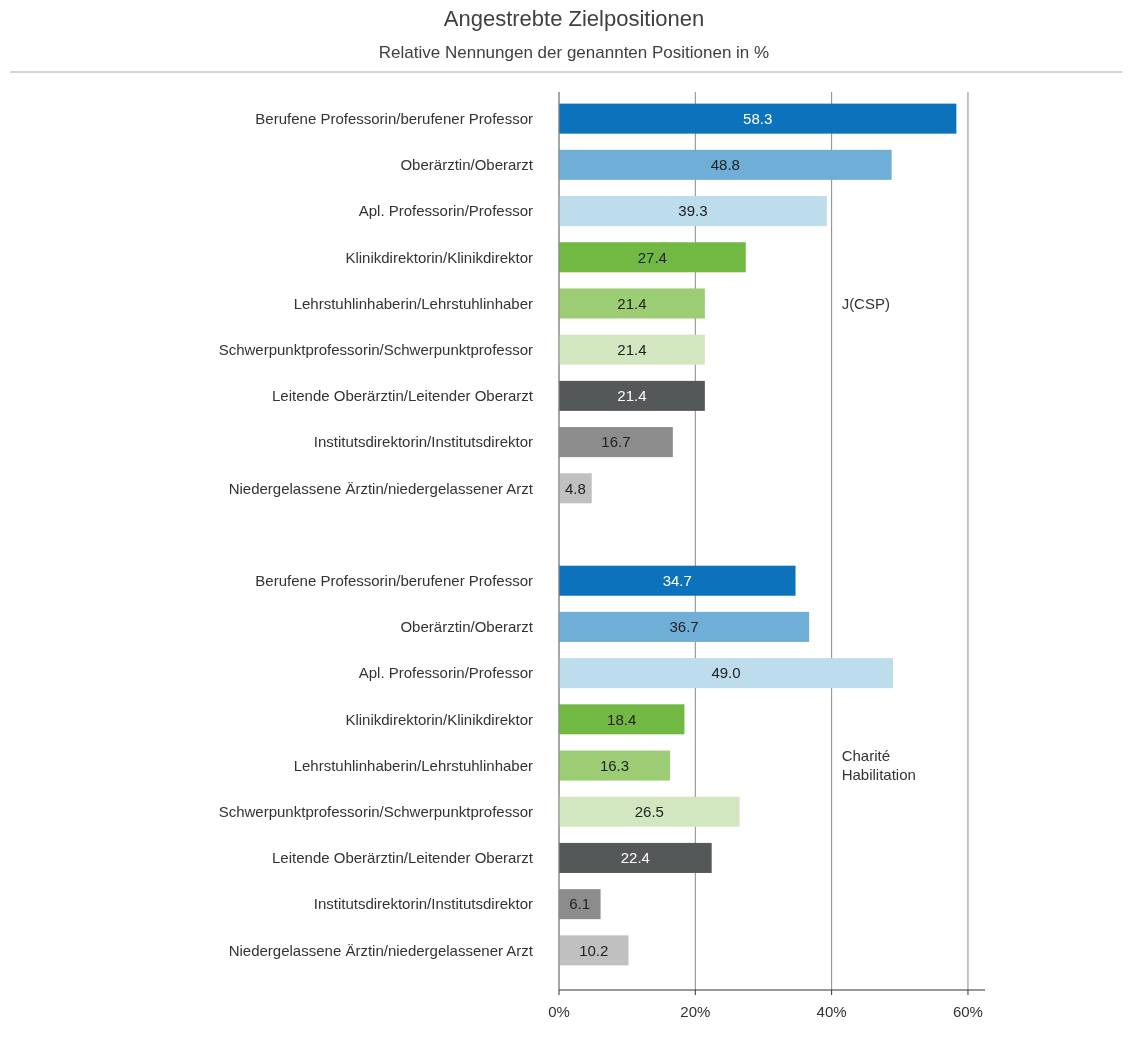 This screenshot has width=1140, height=1042. What do you see at coordinates (695, 1011) in the screenshot?
I see `x-tick-label: 20%` at bounding box center [695, 1011].